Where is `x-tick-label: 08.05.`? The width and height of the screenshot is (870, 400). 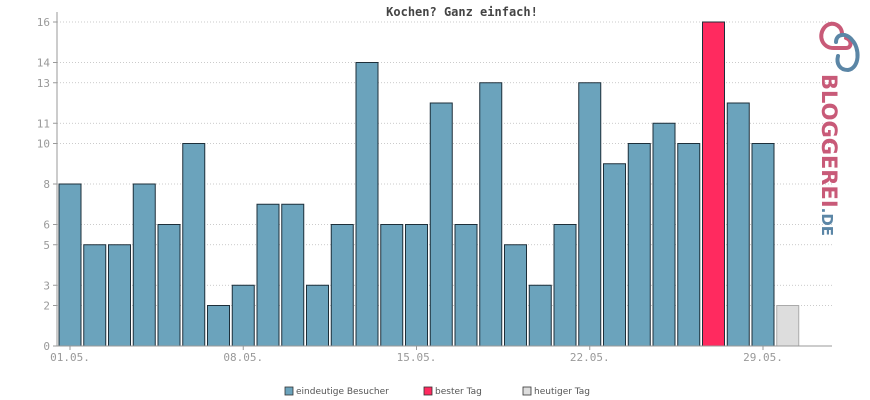 x-tick-label: 08.05. is located at coordinates (243, 357).